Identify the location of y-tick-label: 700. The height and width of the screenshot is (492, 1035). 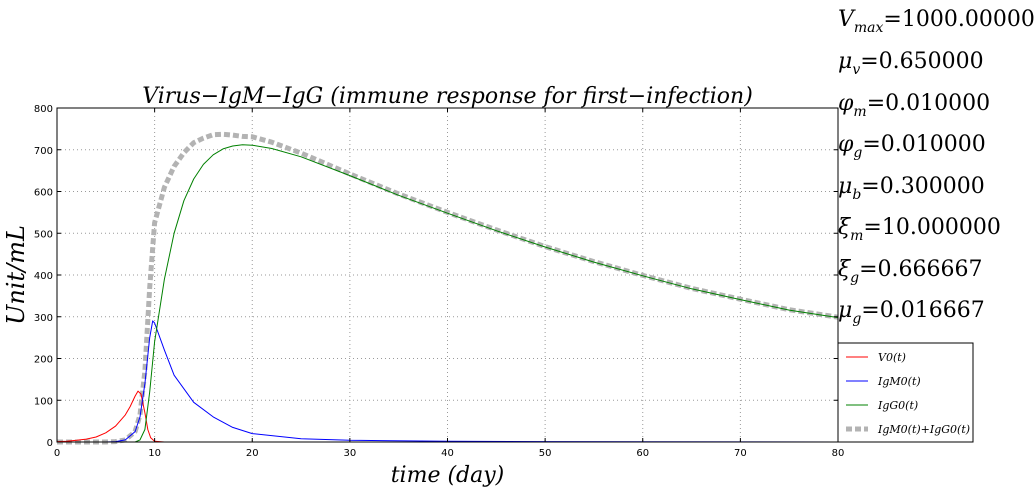
(43, 151).